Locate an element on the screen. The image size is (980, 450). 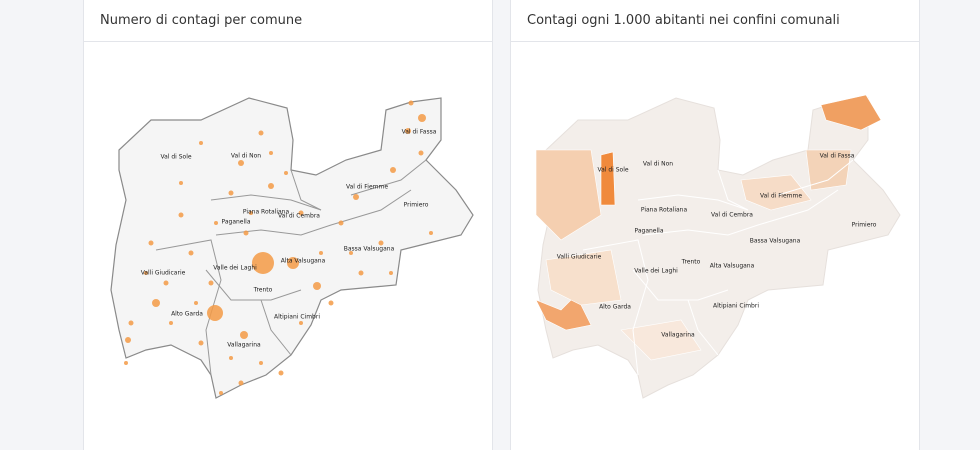
area-label: Trento is located at coordinates (263, 290).